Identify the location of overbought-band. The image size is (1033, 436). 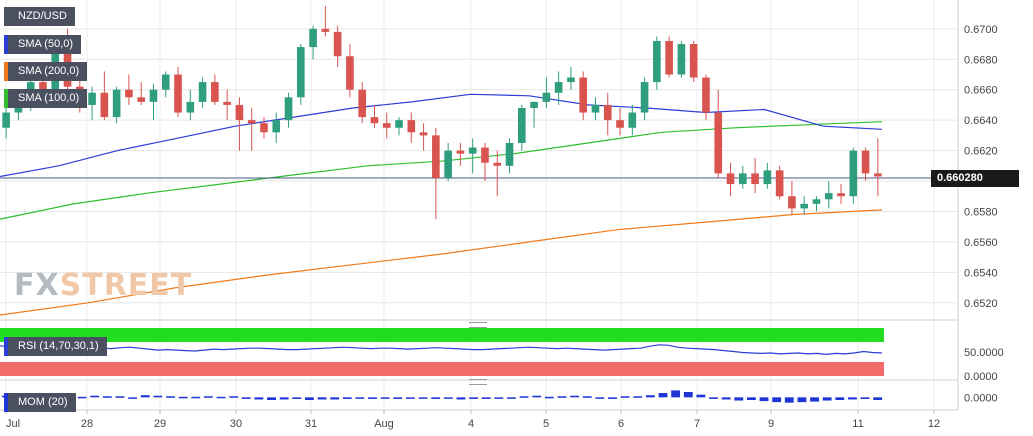
(442, 335).